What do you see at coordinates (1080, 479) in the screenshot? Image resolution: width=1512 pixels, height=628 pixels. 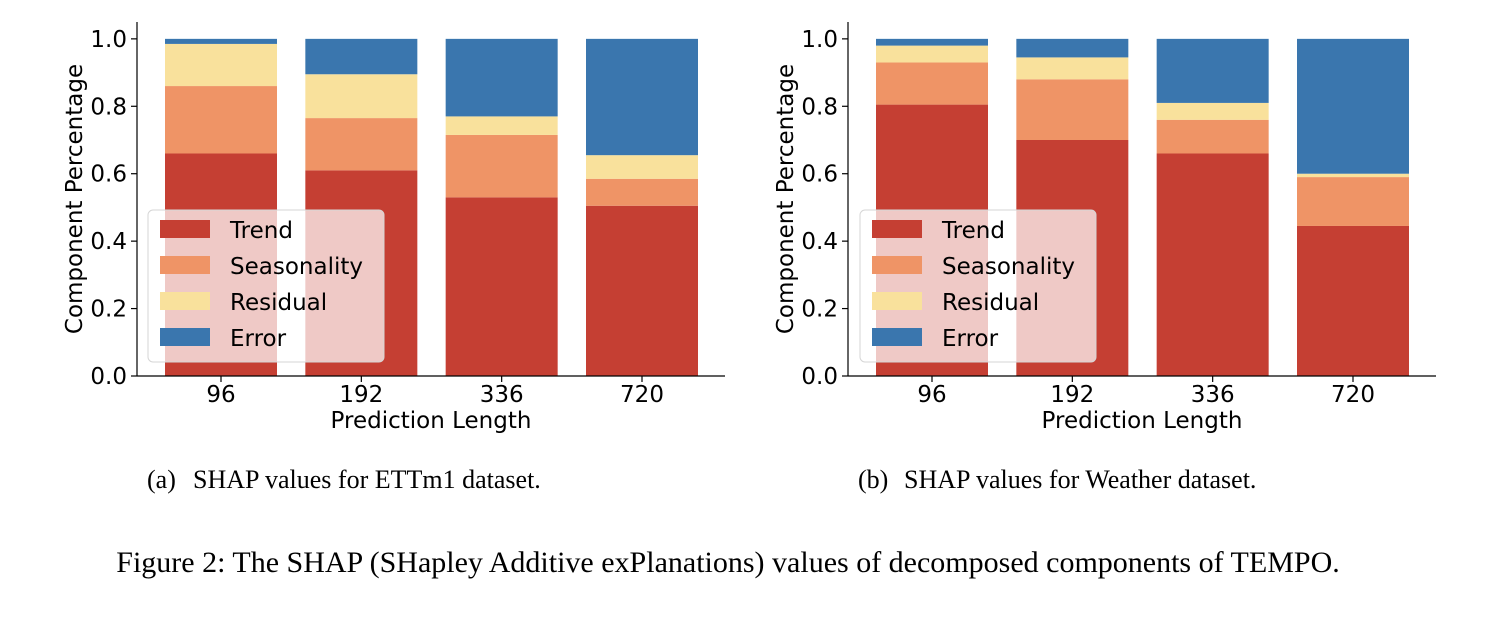 I see `subcaption: SHAP values for Weather dataset.` at bounding box center [1080, 479].